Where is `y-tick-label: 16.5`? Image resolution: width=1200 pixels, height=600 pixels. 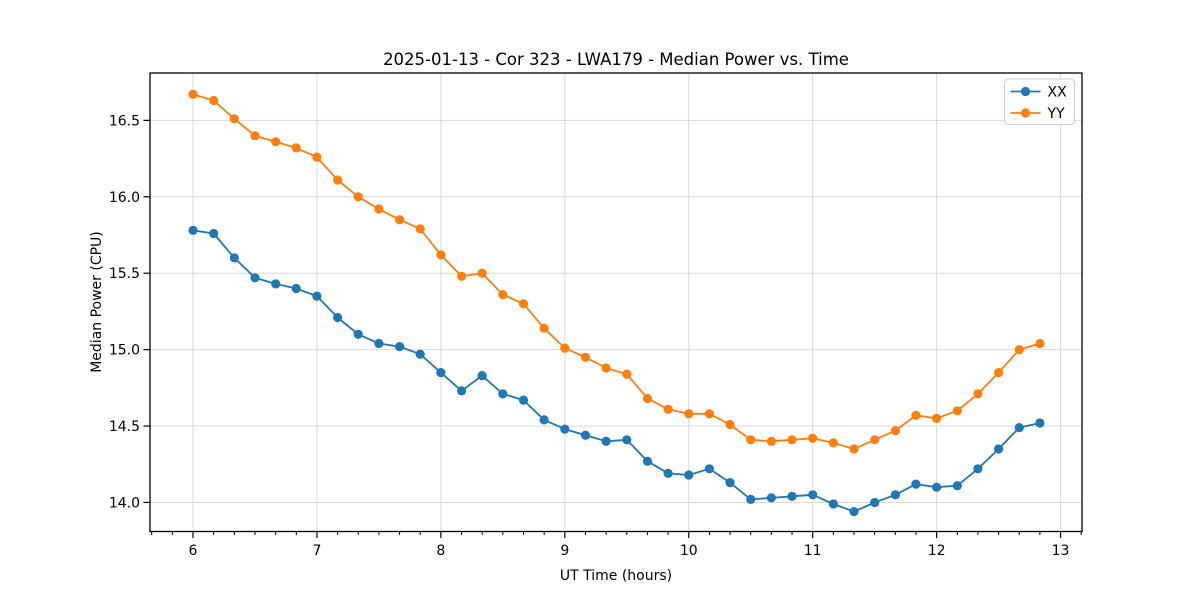
y-tick-label: 16.5 is located at coordinates (124, 121).